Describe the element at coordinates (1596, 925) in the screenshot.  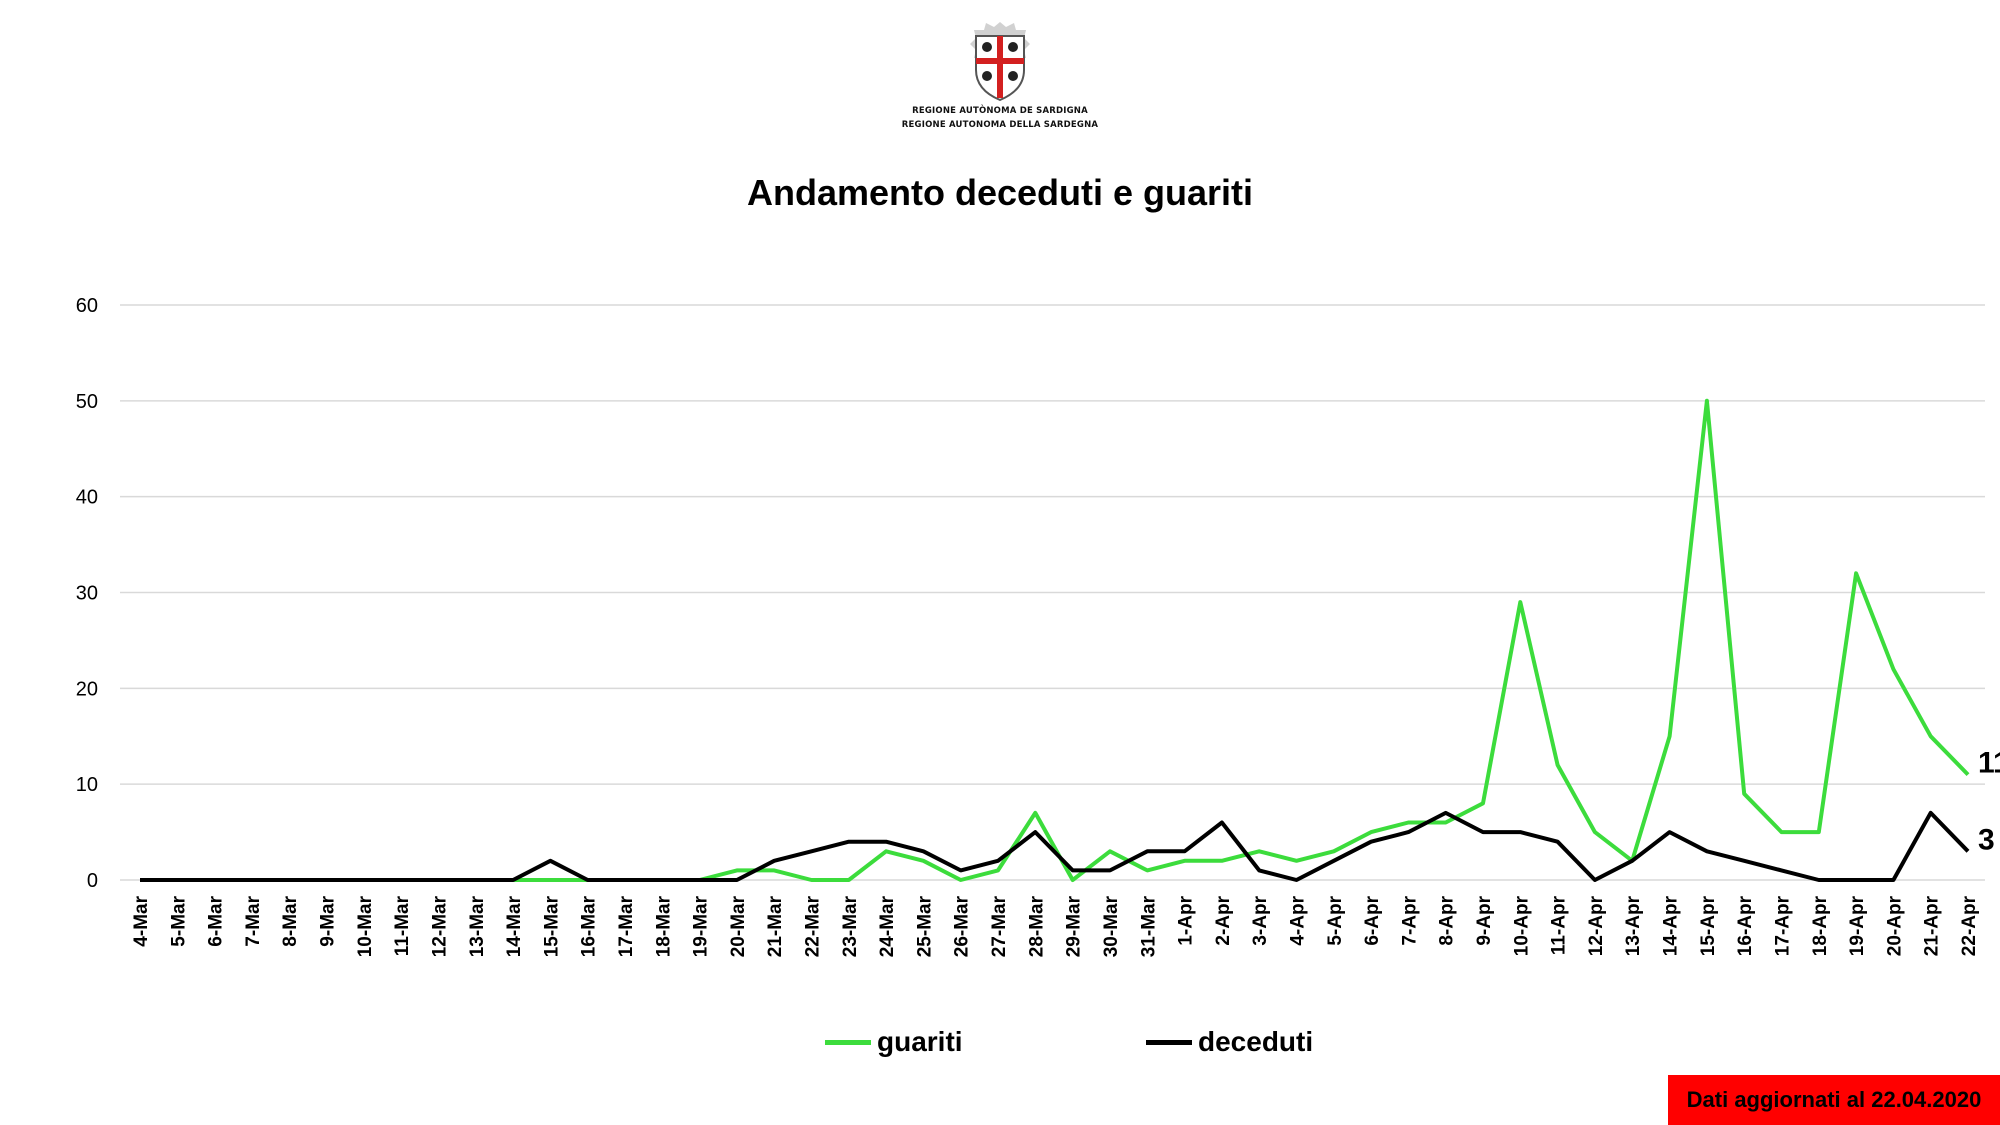
I see `x-tick-label-12-Apr: 12-Apr` at that location.